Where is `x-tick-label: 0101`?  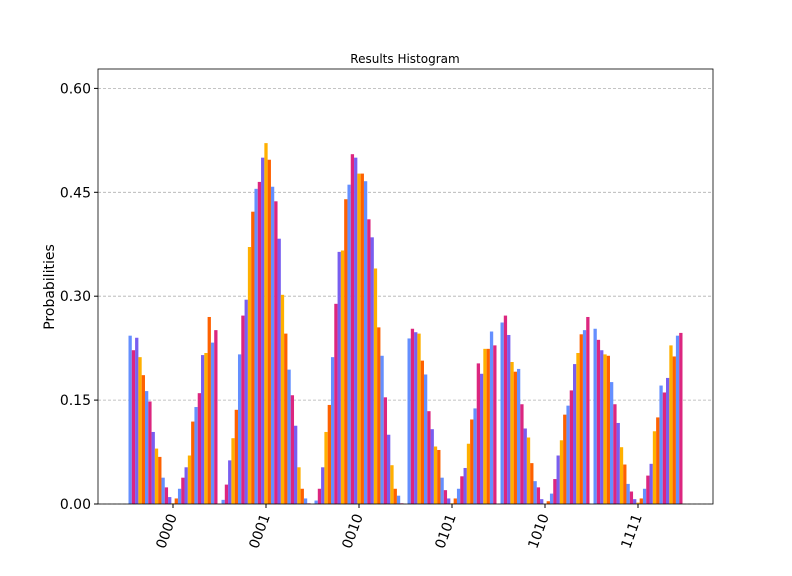
x-tick-label: 0101 is located at coordinates (446, 531).